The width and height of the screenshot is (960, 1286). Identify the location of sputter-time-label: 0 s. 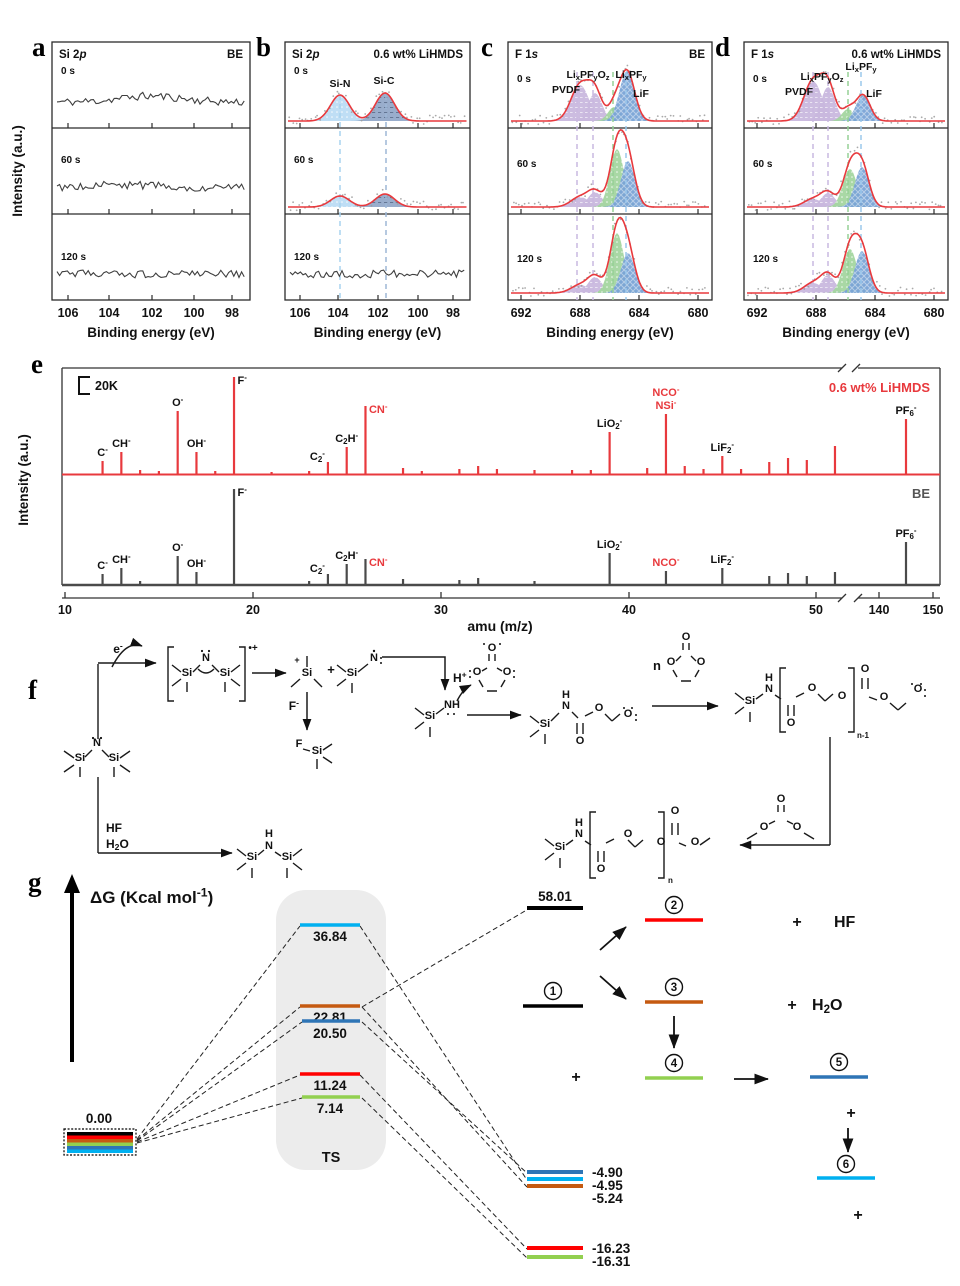
(68, 71).